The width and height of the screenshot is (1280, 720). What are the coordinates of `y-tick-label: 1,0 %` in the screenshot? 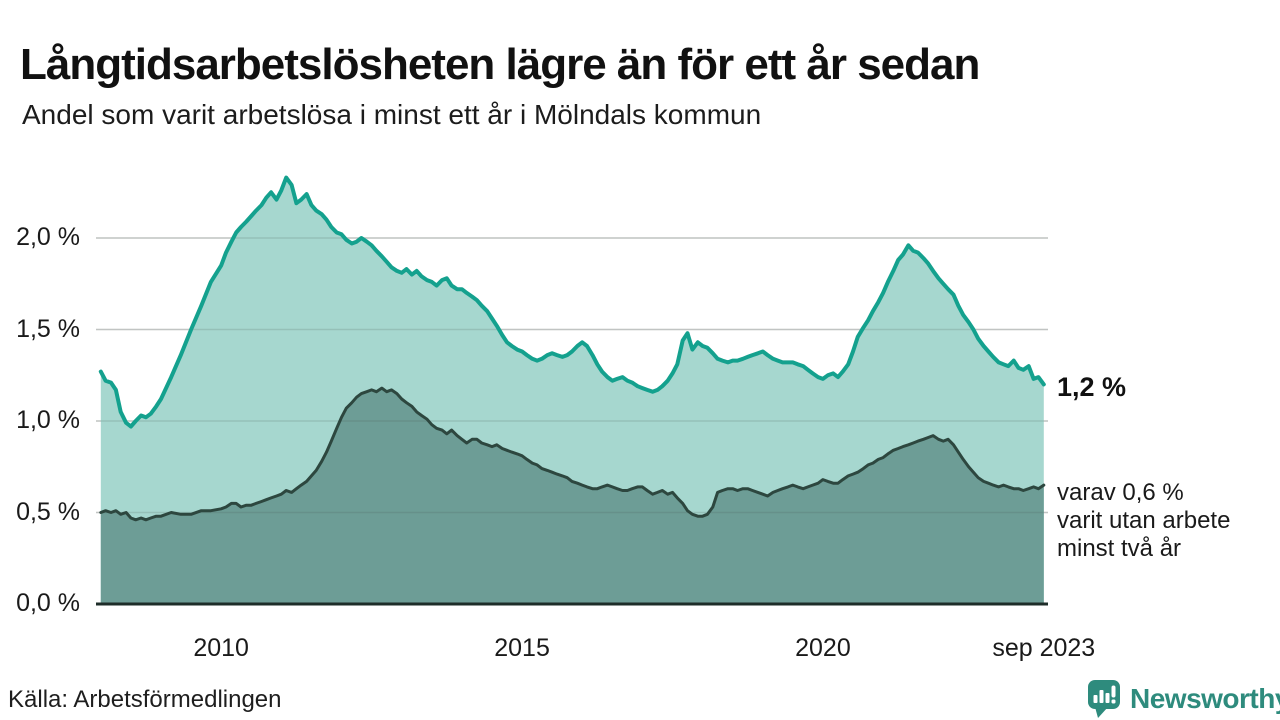 It's located at (48, 420).